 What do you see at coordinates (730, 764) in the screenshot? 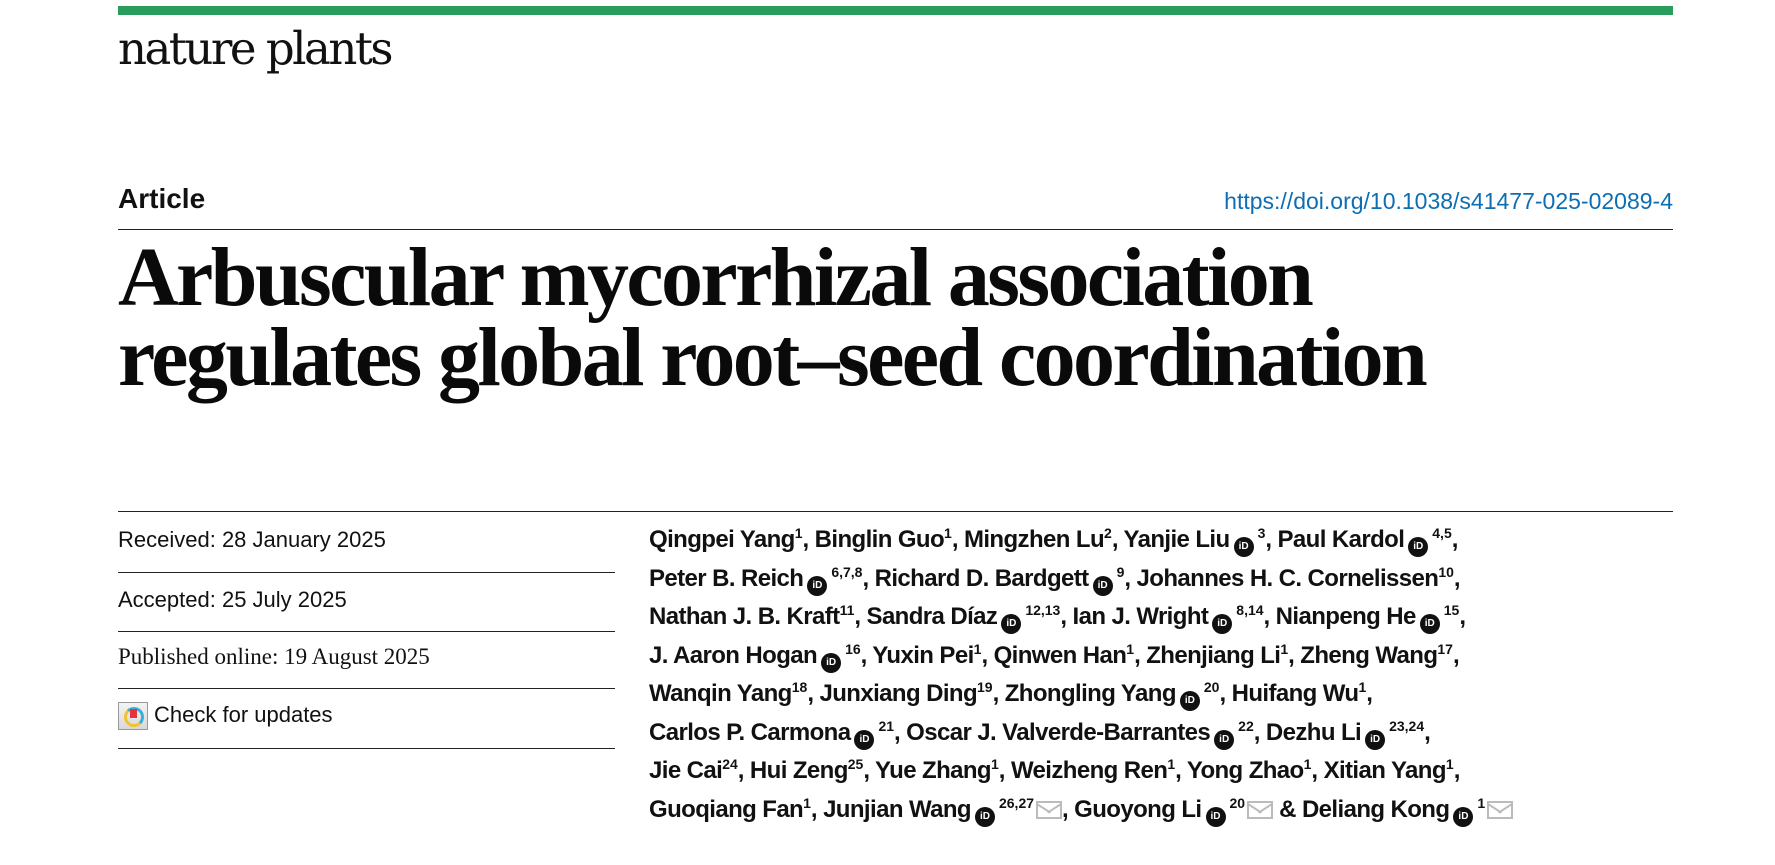
I see `affiliation-superscript: 24` at bounding box center [730, 764].